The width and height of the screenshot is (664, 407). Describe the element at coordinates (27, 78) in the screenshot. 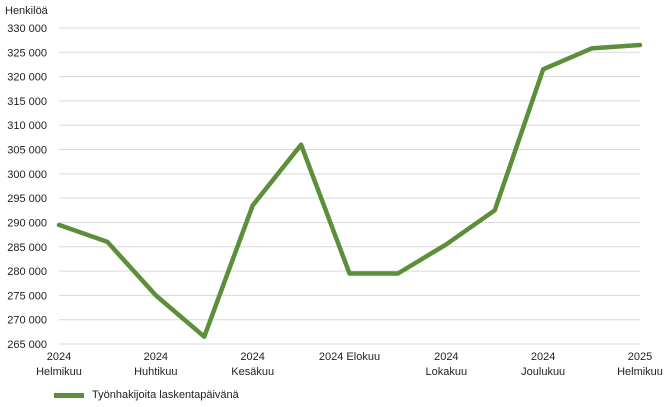

I see `y-tick-label: 320 000` at that location.